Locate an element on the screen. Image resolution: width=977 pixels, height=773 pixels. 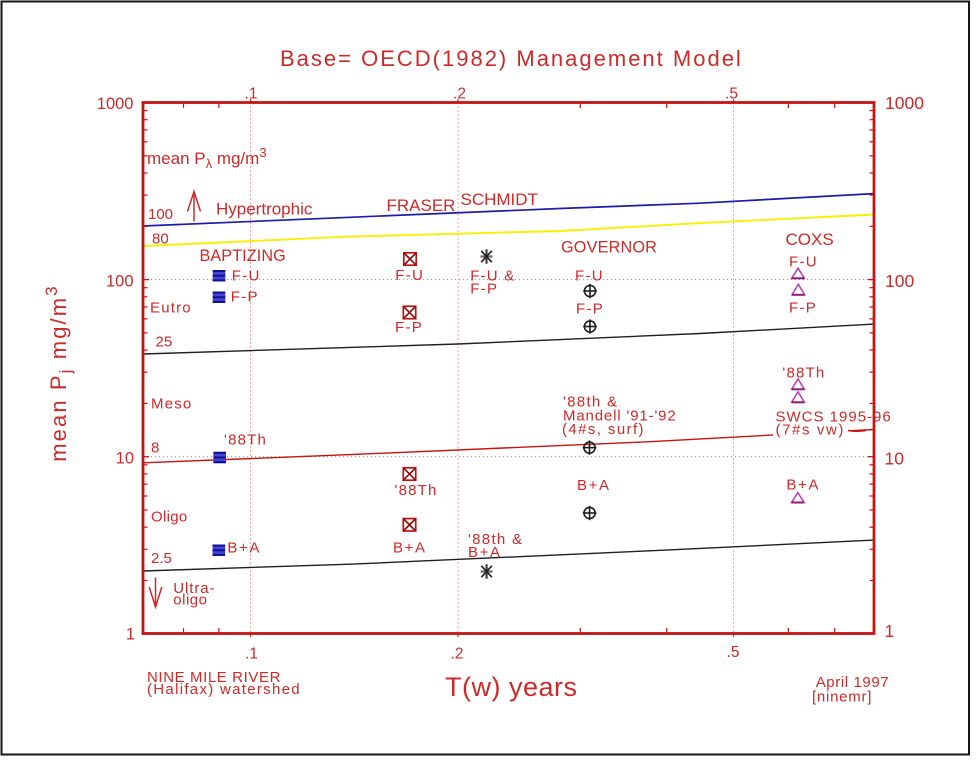
svg-text: NINE MILE RIVER is located at coordinates (214, 677).